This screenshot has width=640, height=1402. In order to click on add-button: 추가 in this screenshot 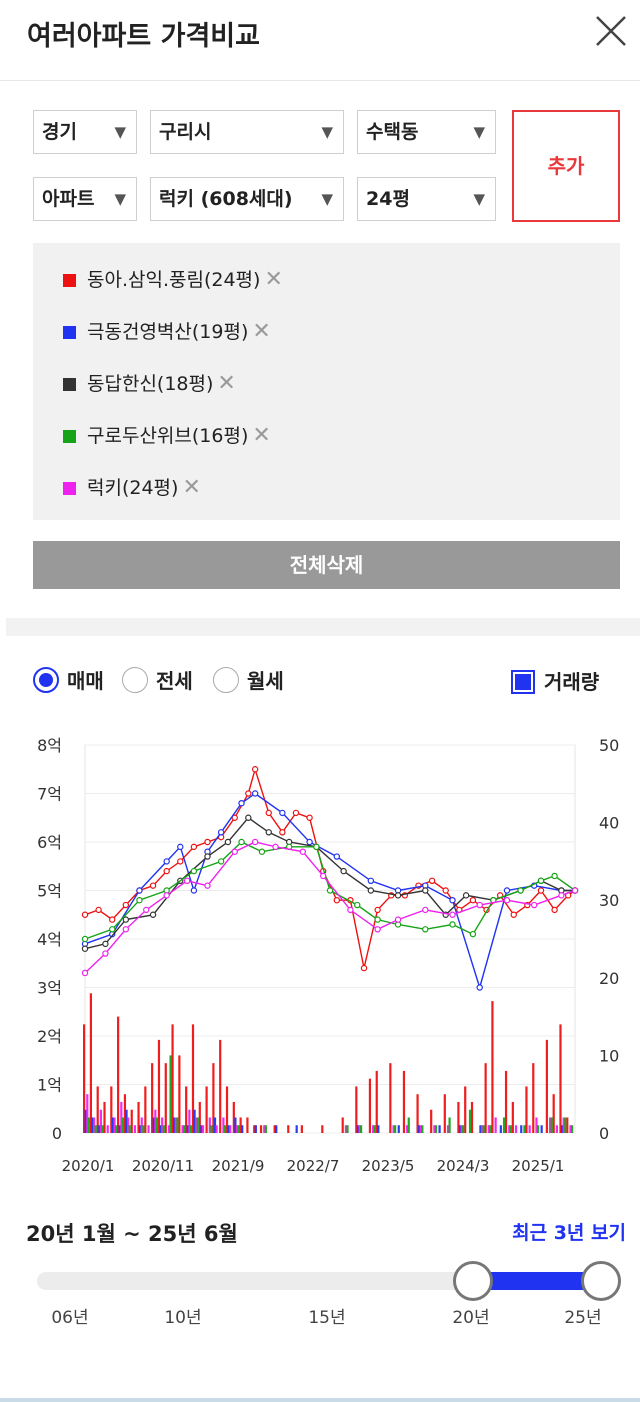, I will do `click(566, 166)`.